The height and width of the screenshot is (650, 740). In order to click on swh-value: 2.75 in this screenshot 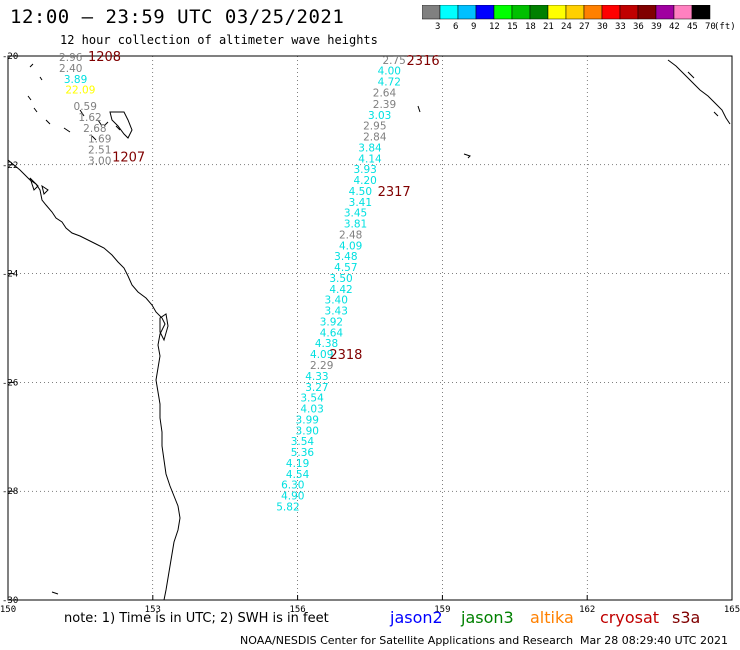, I will do `click(393, 61)`.